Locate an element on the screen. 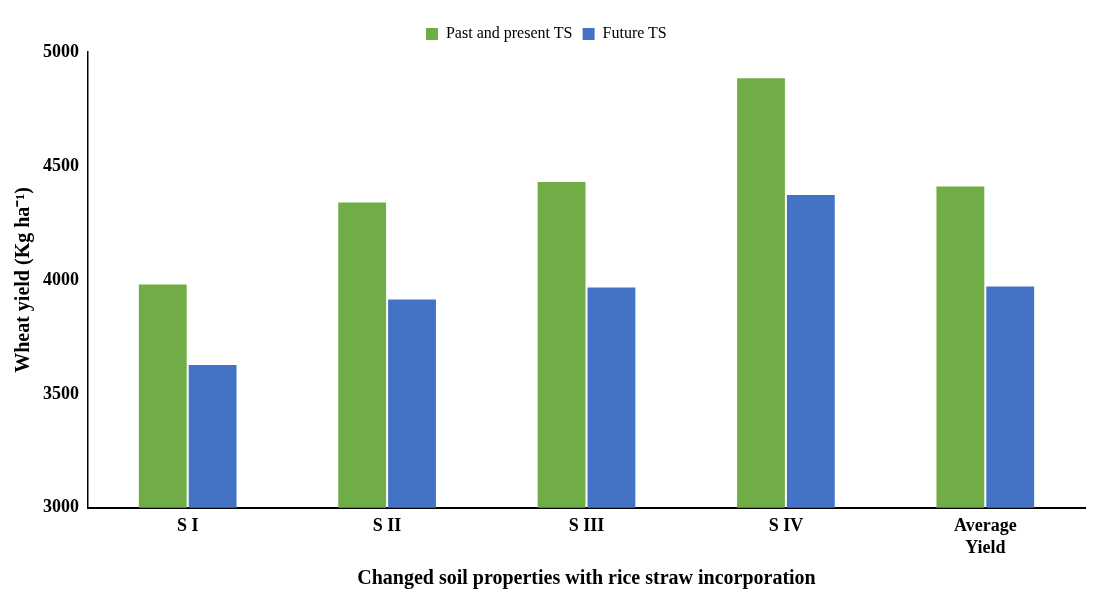 Image resolution: width=1113 pixels, height=599 pixels. x-axis-title: Changed soil properties with rice straw incorporation is located at coordinates (586, 578).